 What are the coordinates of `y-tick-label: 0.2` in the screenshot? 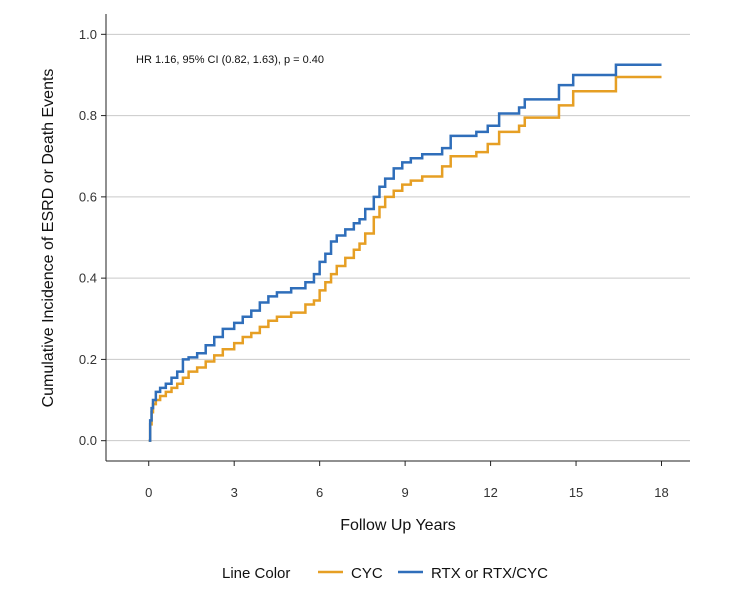 It's located at (88, 359).